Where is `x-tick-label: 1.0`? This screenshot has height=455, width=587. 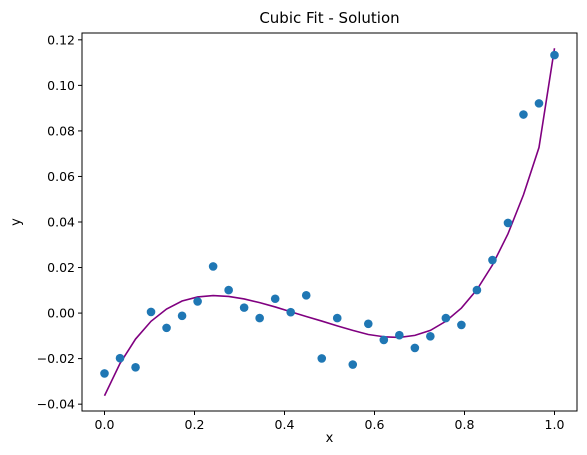 x-tick-label: 1.0 is located at coordinates (555, 424).